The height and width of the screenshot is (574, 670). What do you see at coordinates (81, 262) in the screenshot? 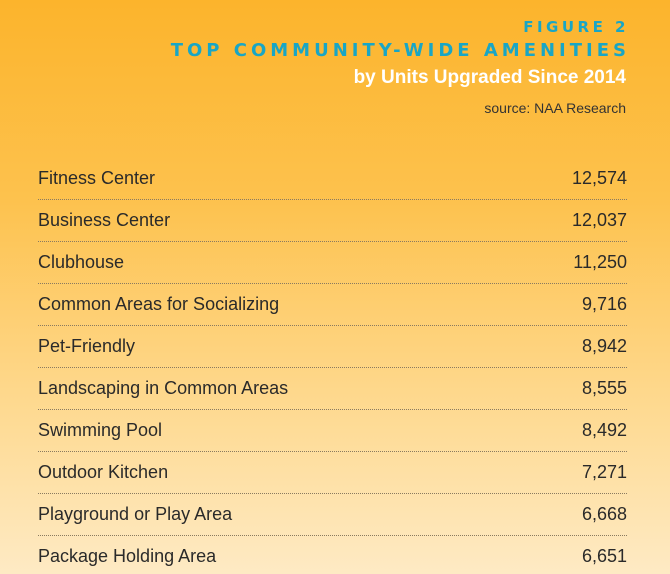
I see `amenity-name: Clubhouse` at bounding box center [81, 262].